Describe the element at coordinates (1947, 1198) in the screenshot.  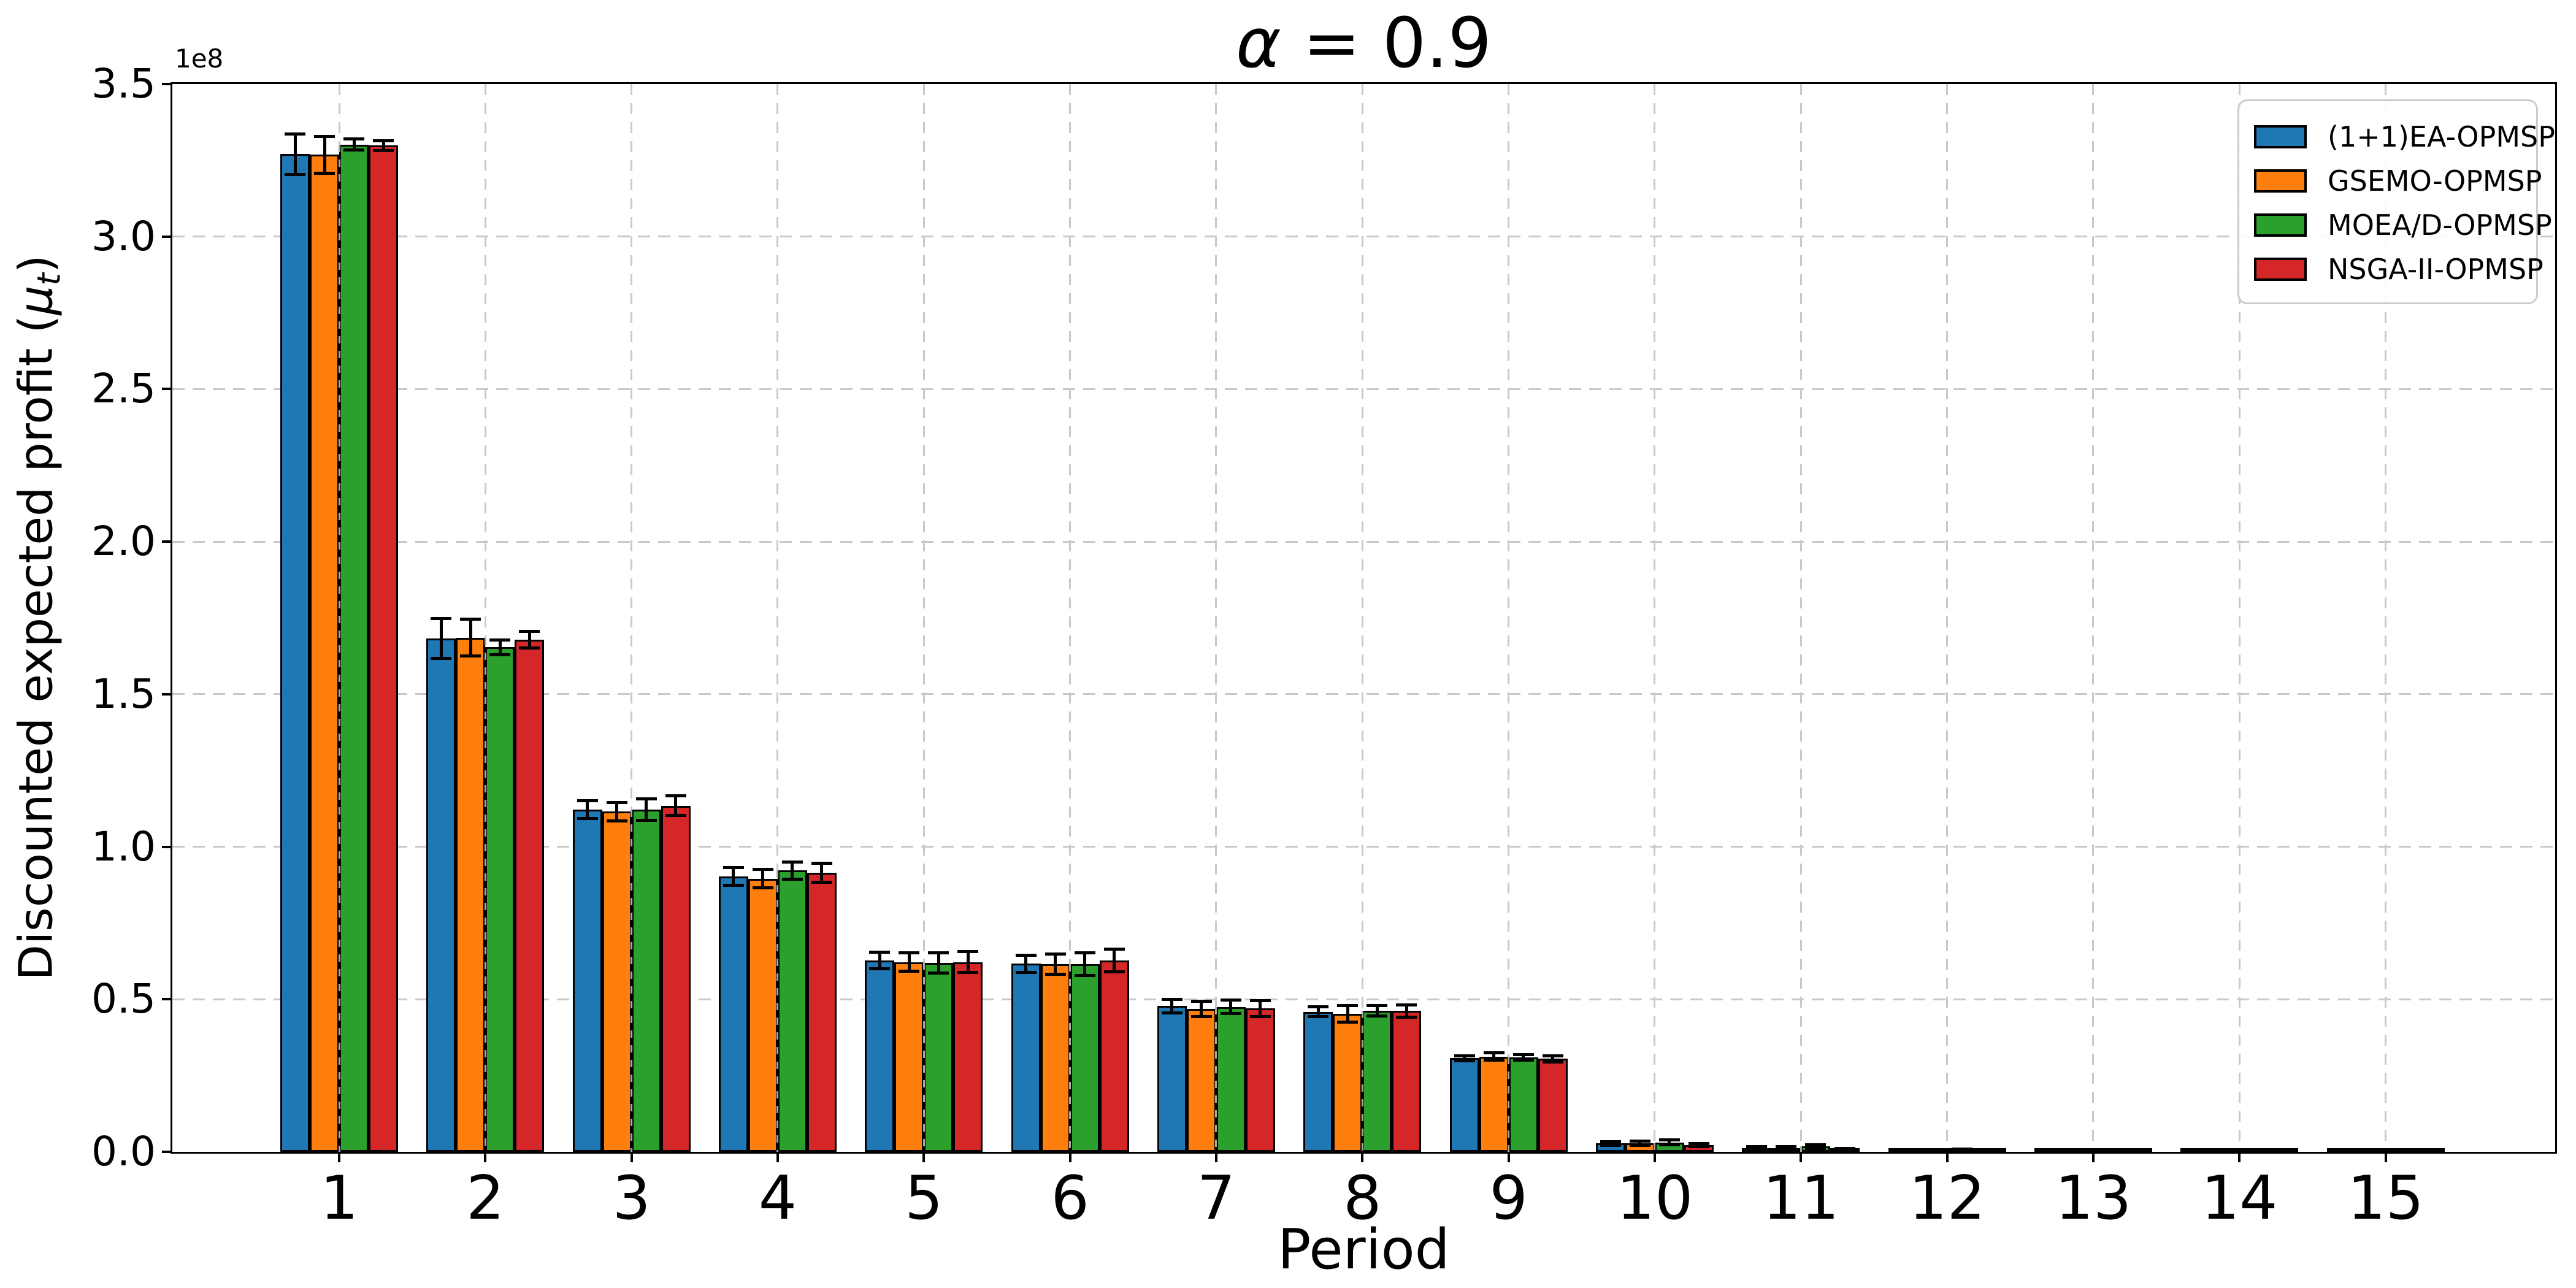
I see `x-axis-tick-label: 12` at that location.